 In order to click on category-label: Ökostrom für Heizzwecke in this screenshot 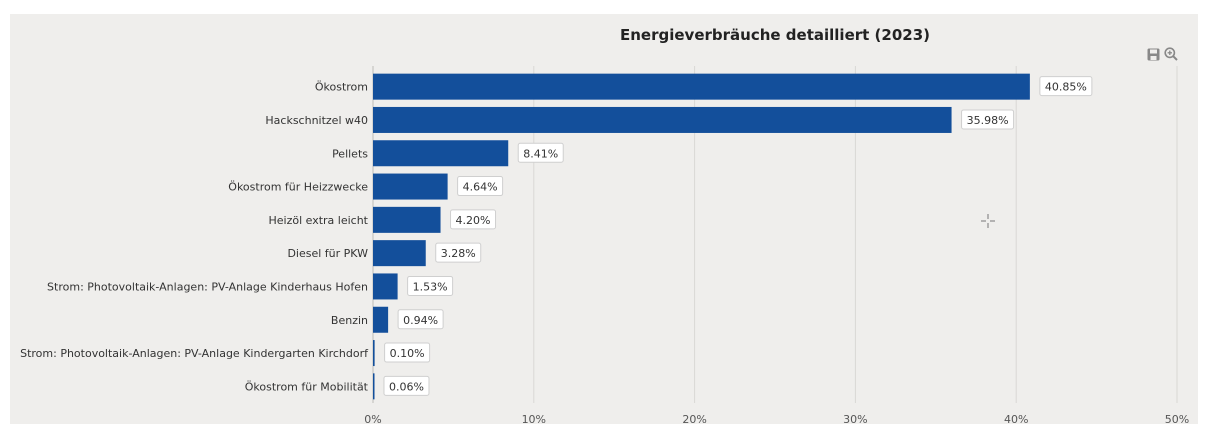, I will do `click(298, 187)`.